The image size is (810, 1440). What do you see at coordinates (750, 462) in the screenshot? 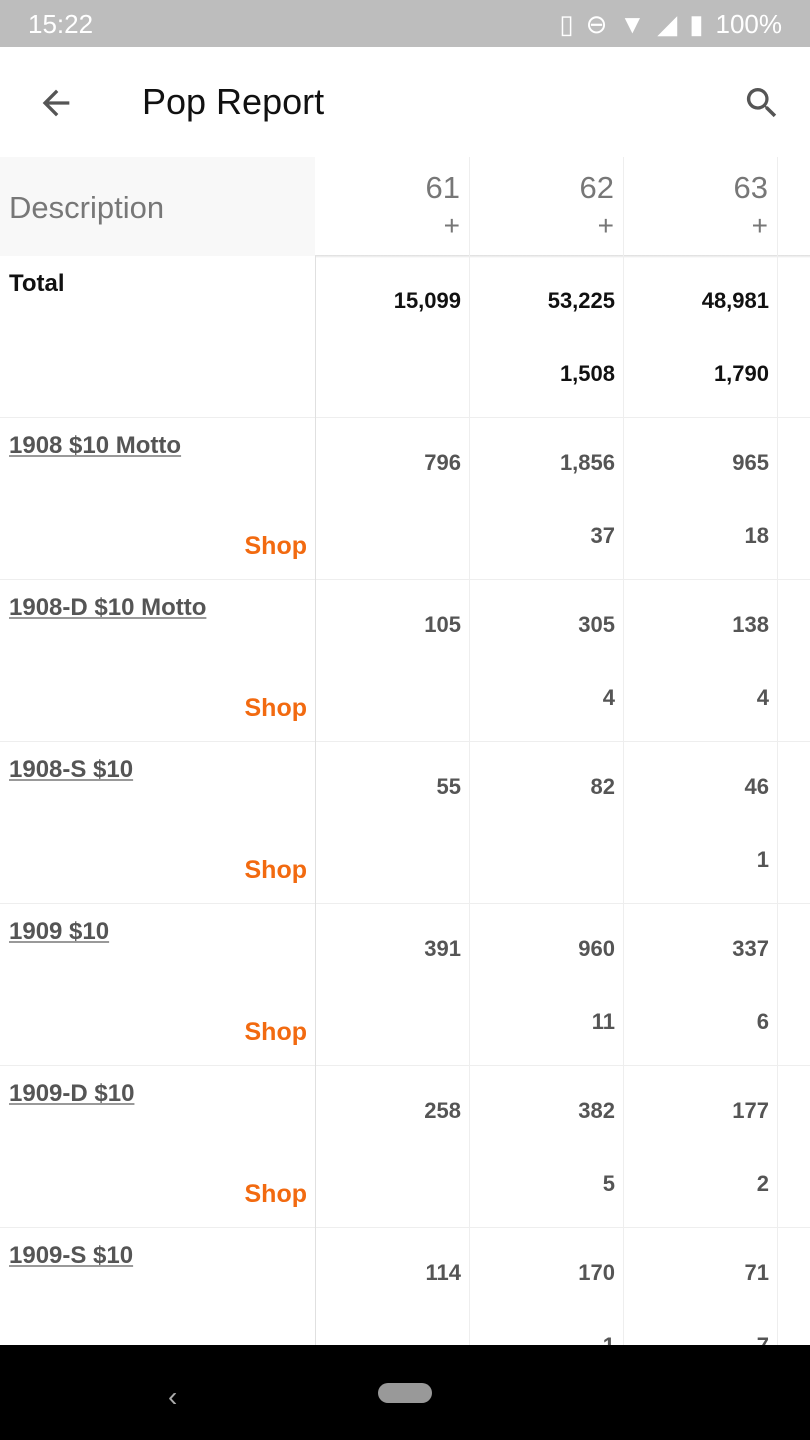
I see `population: 965` at bounding box center [750, 462].